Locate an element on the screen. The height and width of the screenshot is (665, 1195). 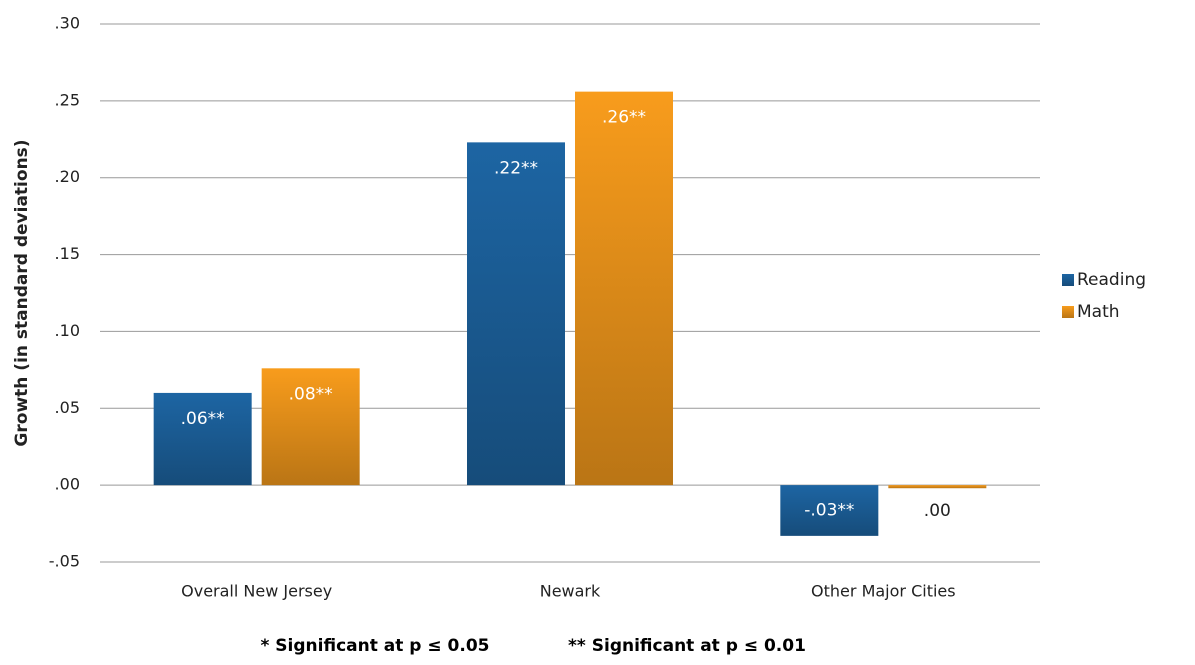
y-tick-label: .25 is located at coordinates (67, 99).